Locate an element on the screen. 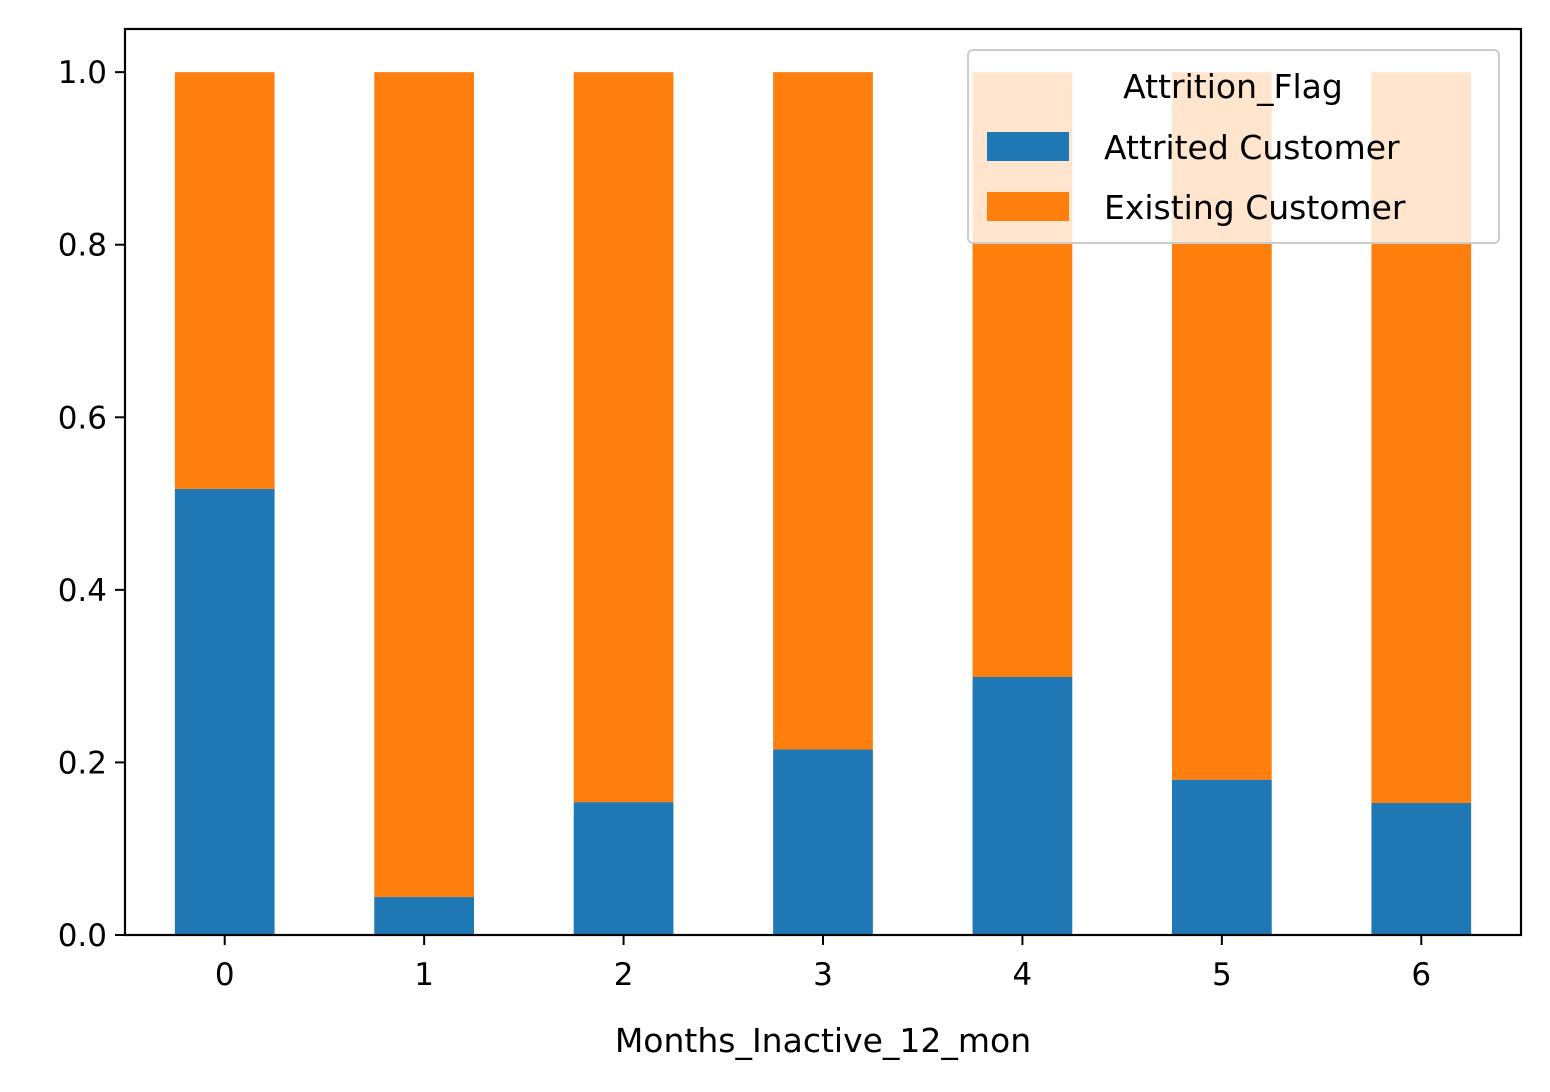  x-tick-label: 6 is located at coordinates (1421, 975).